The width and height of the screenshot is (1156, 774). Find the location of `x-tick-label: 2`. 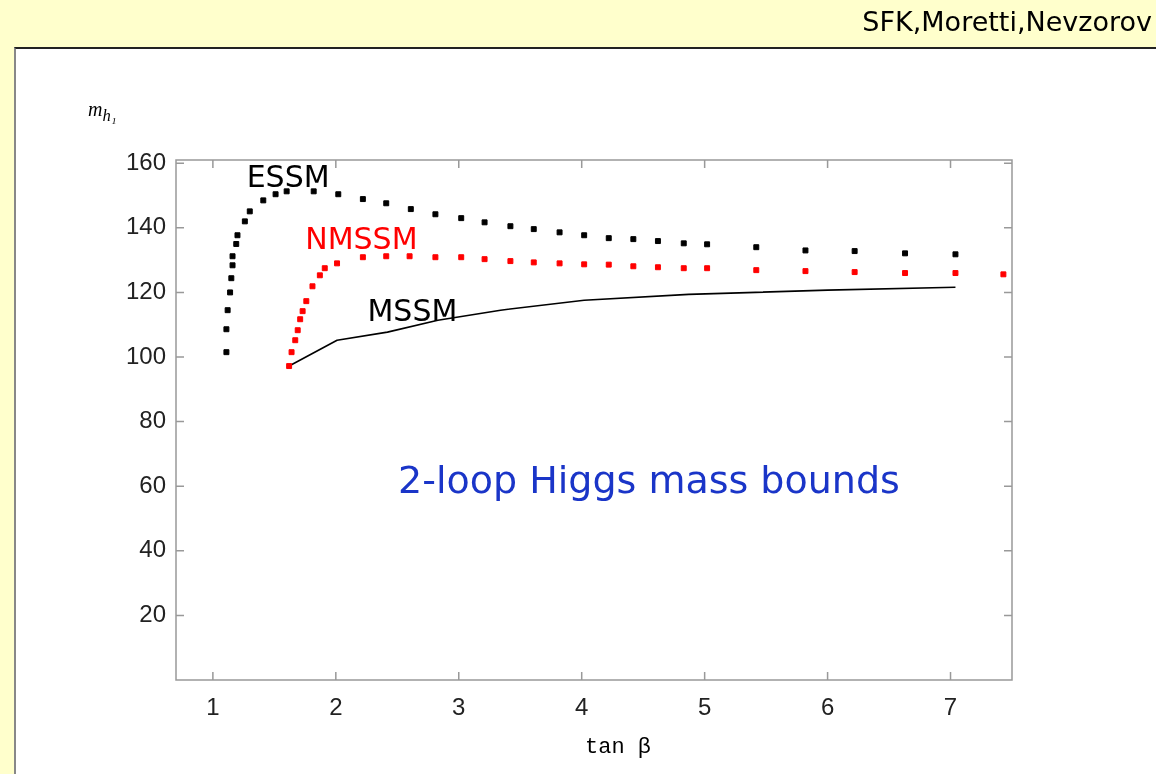

x-tick-label: 2 is located at coordinates (336, 707).